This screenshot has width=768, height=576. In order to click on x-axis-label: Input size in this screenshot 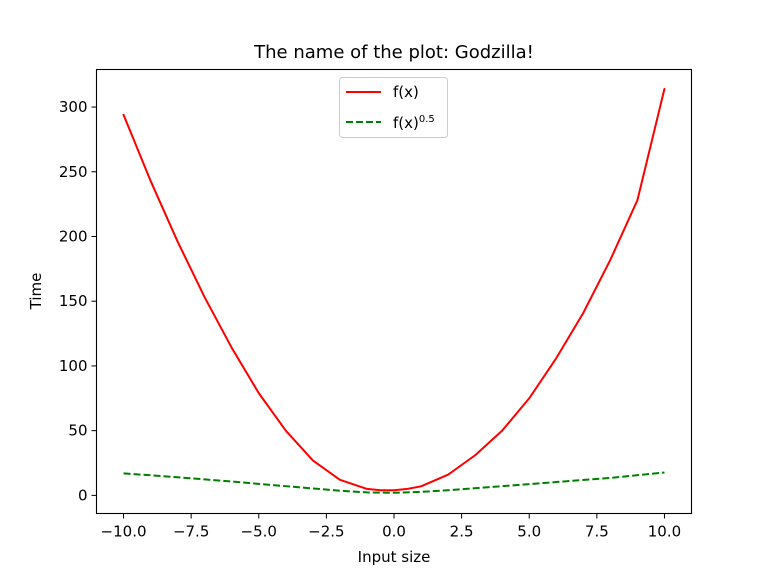, I will do `click(394, 557)`.